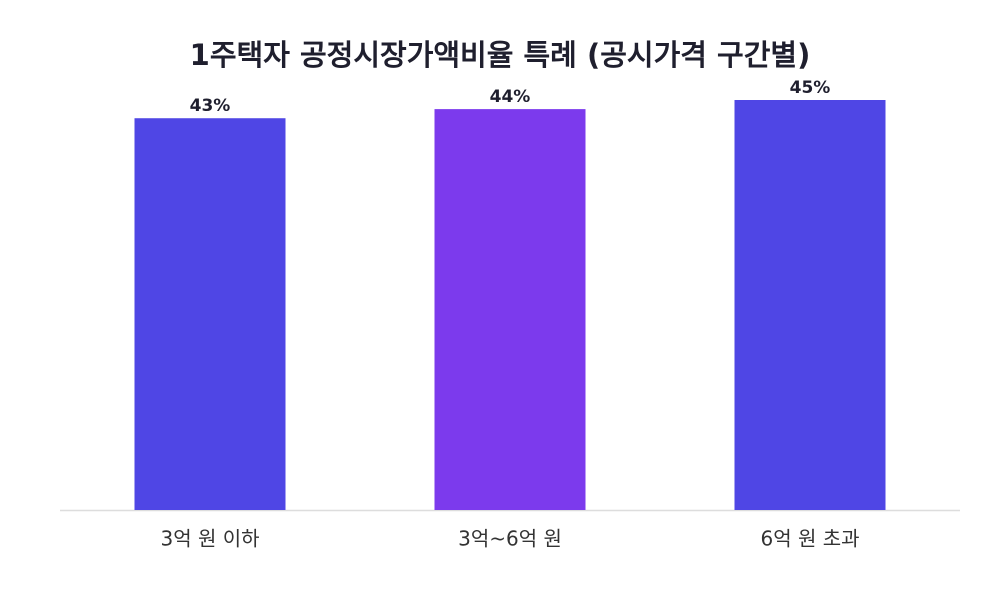  What do you see at coordinates (510, 97) in the screenshot?
I see `value-label: 44%` at bounding box center [510, 97].